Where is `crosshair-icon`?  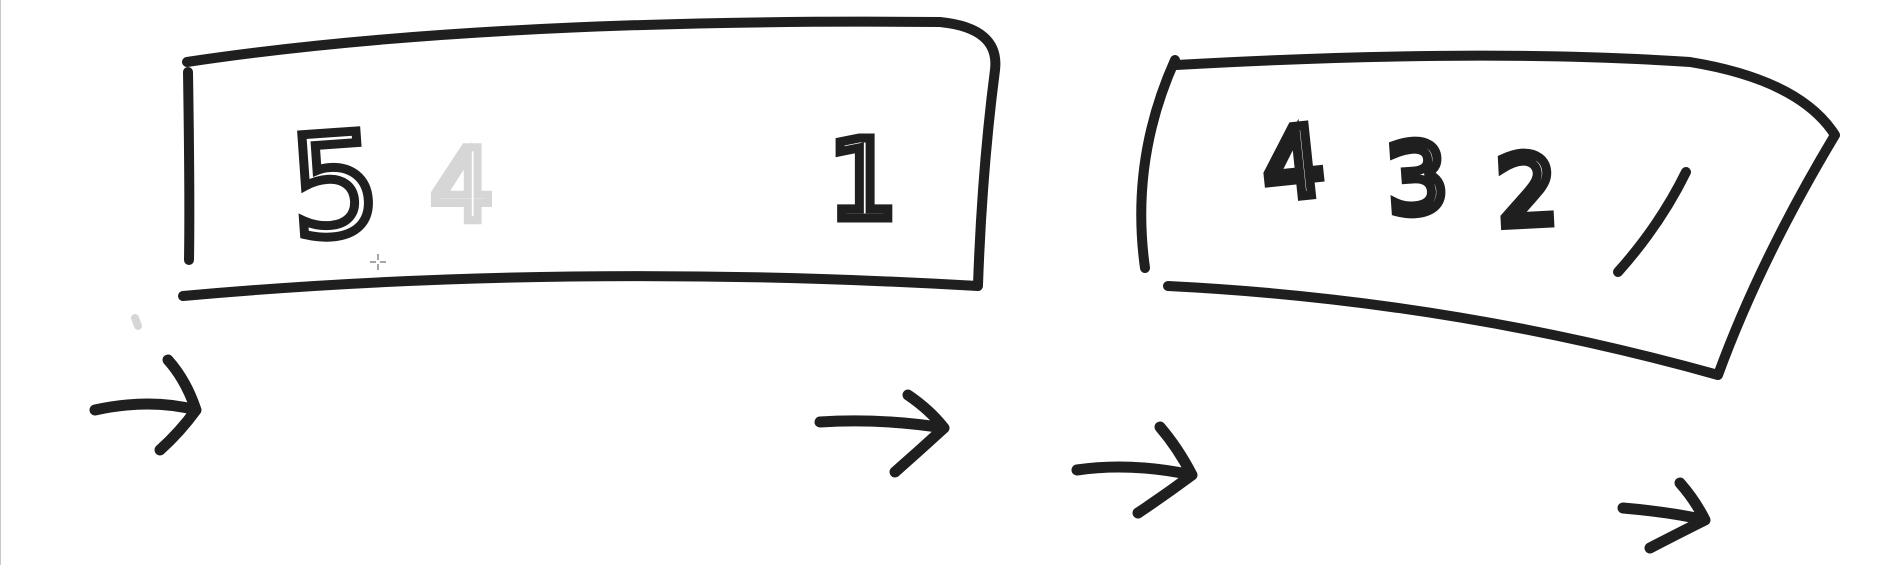 crosshair-icon is located at coordinates (378, 262).